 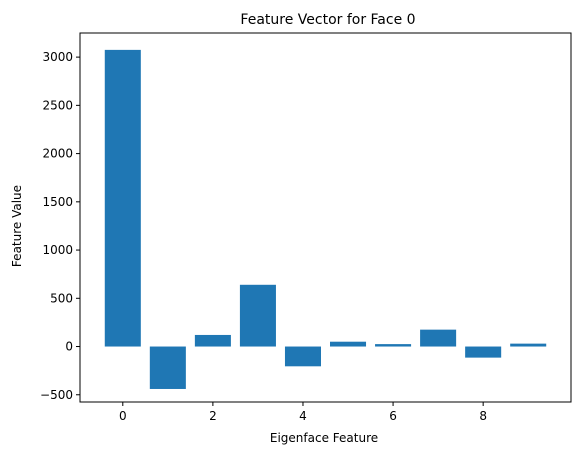 I want to click on y-tick-label: 1500, so click(x=57, y=202).